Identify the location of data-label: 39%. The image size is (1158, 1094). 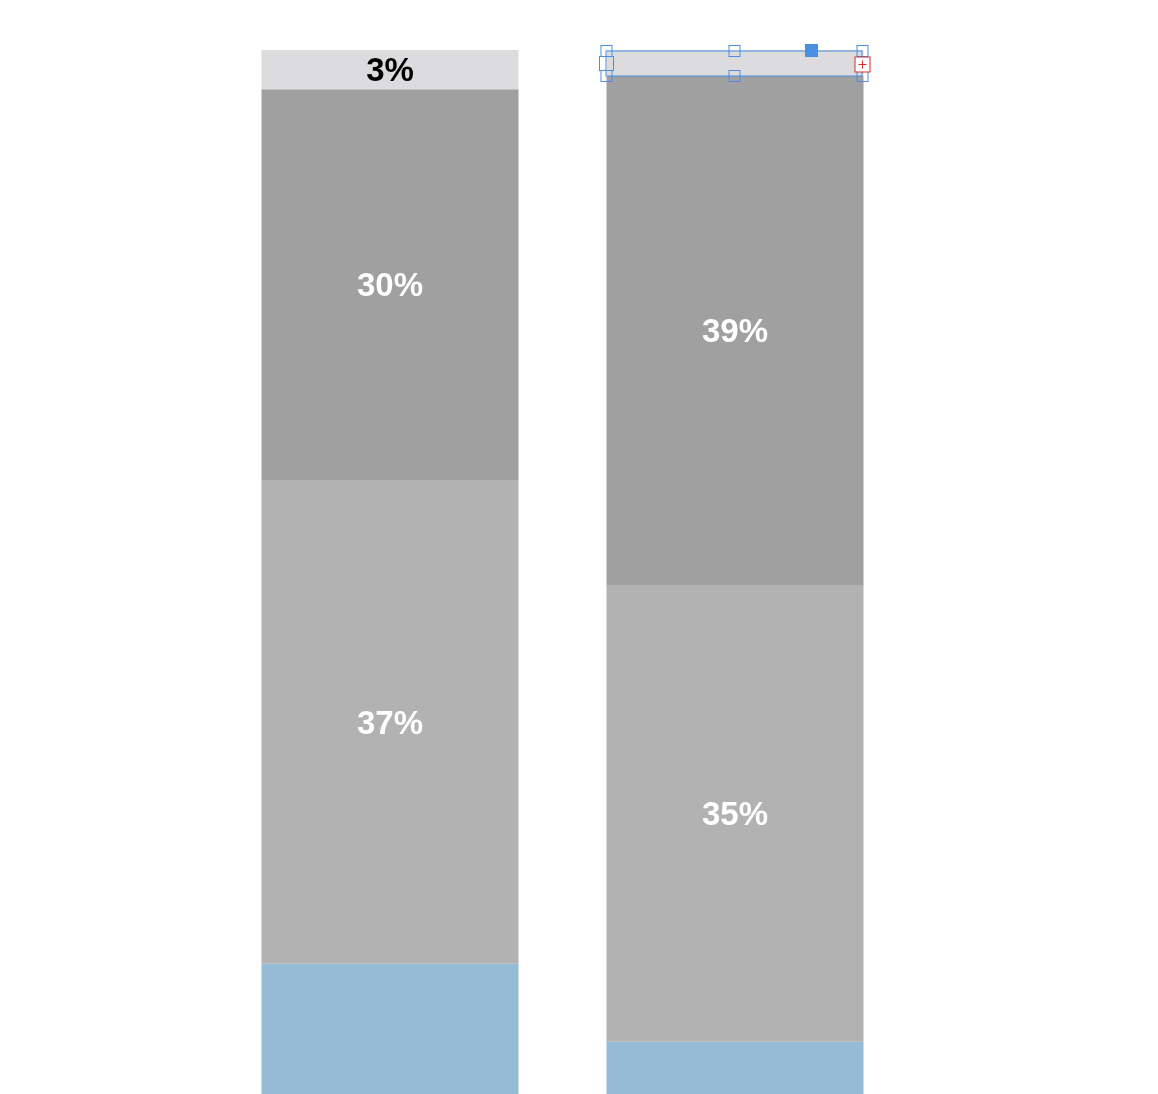
(735, 331).